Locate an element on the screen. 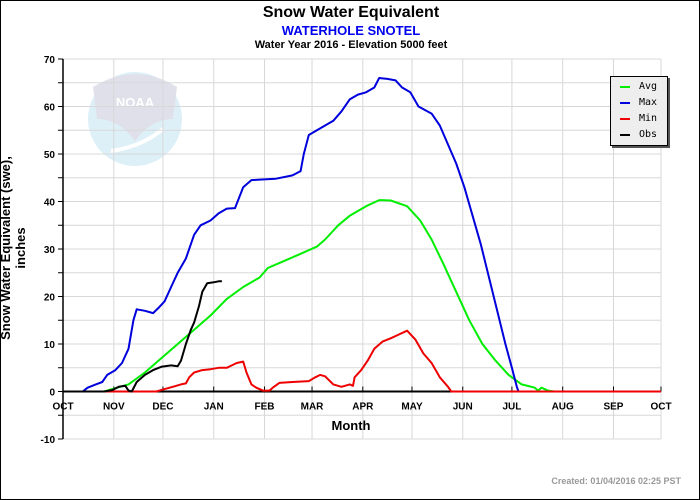 The height and width of the screenshot is (500, 700). legend-swatch-min is located at coordinates (625, 119).